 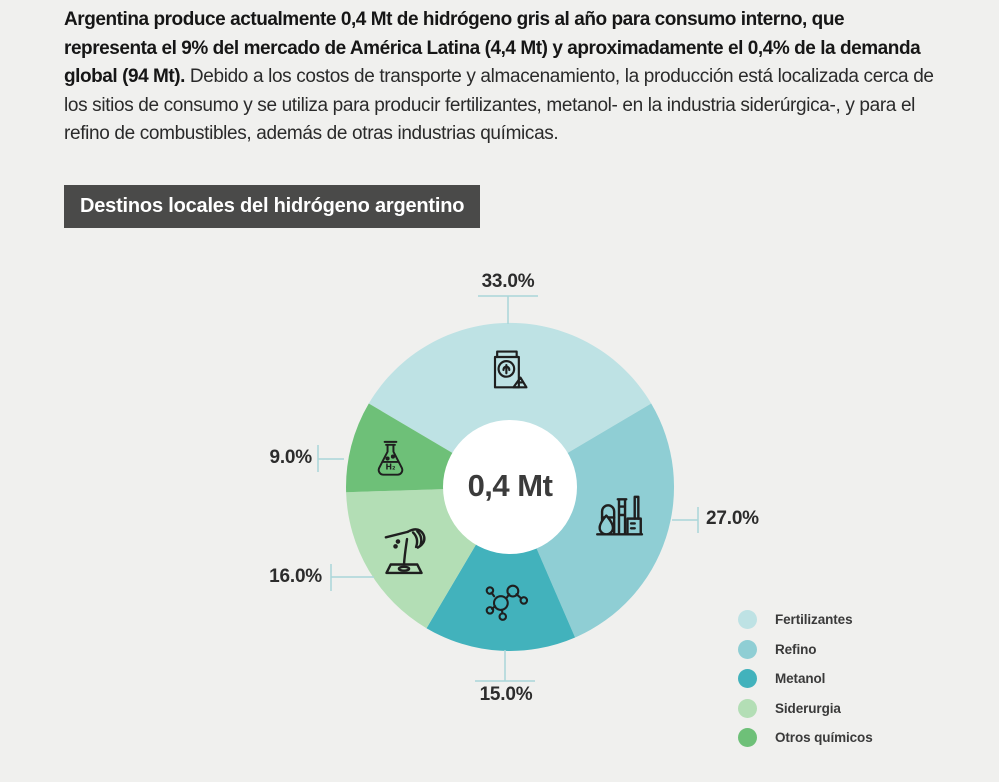 What do you see at coordinates (501, 569) in the screenshot?
I see `donut-slice-metanol` at bounding box center [501, 569].